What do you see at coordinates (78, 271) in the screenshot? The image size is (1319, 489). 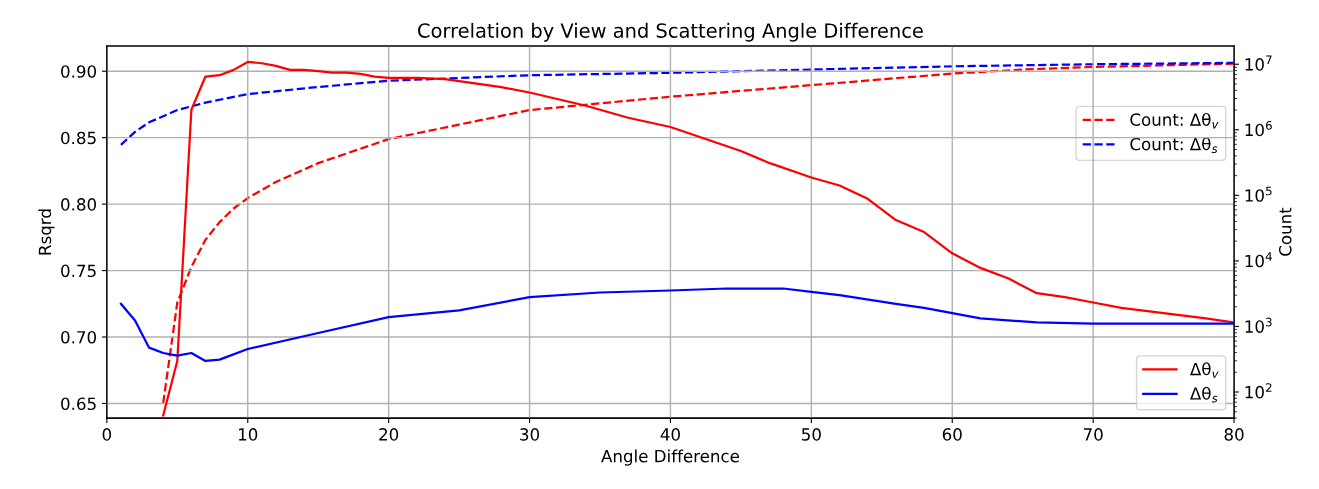 I see `y-tick-label: 0.75` at bounding box center [78, 271].